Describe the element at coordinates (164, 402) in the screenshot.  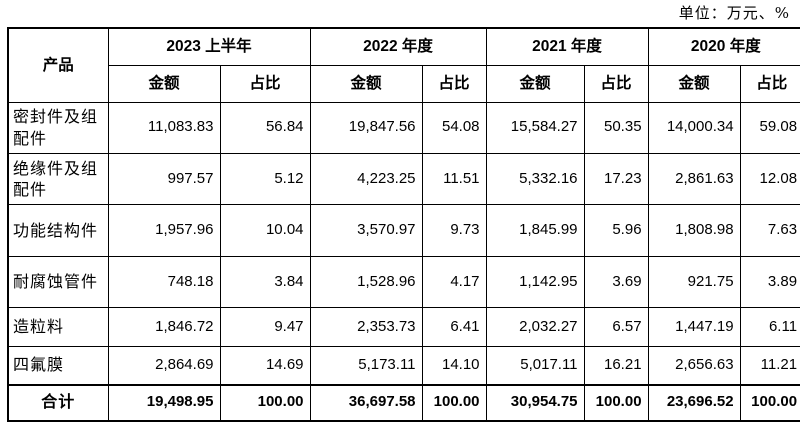
I see `total-amount-cell: 19,498.95` at that location.